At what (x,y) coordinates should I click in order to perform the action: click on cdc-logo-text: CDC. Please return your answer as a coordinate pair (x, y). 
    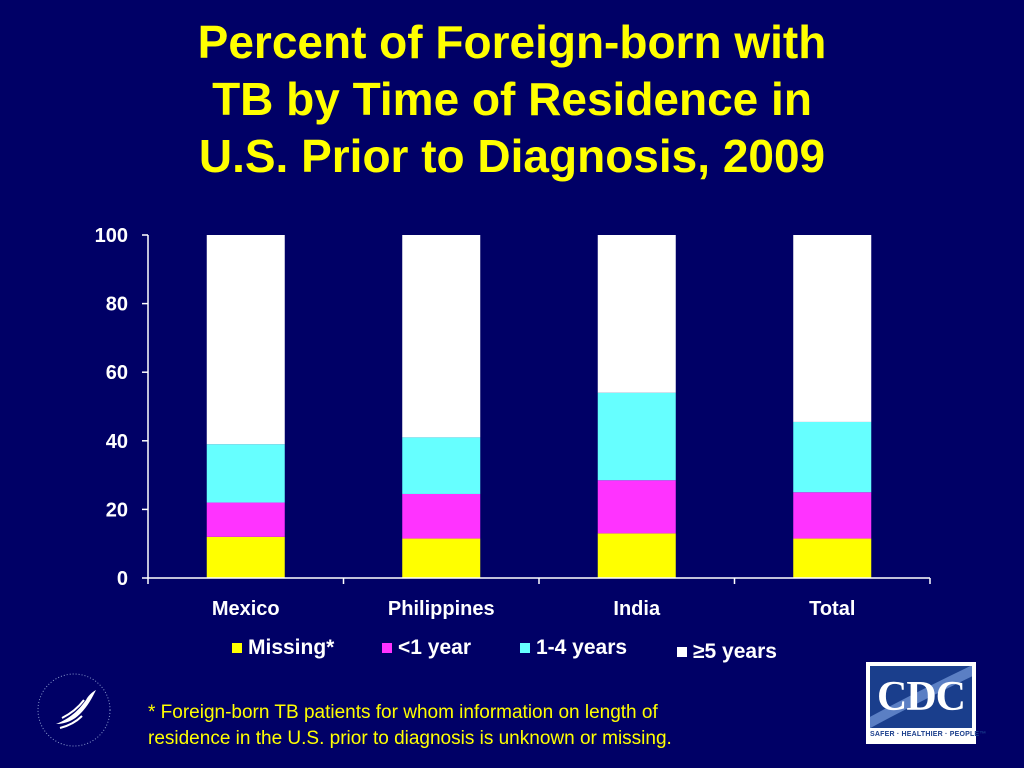
    Looking at the image, I should click on (921, 697).